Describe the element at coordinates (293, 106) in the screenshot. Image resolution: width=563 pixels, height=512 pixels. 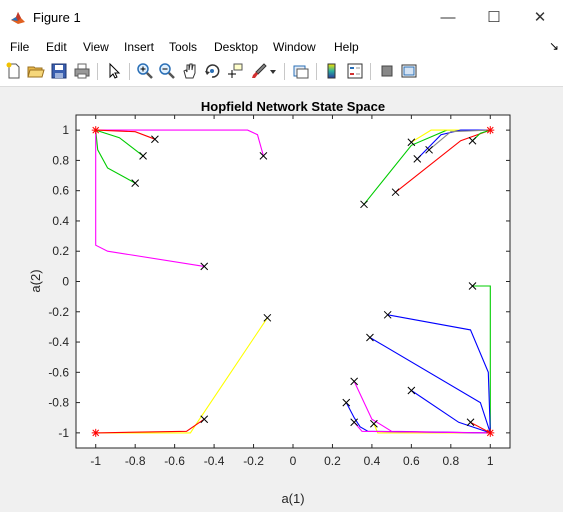
I see `chart-title: Hopfield Network State Space` at that location.